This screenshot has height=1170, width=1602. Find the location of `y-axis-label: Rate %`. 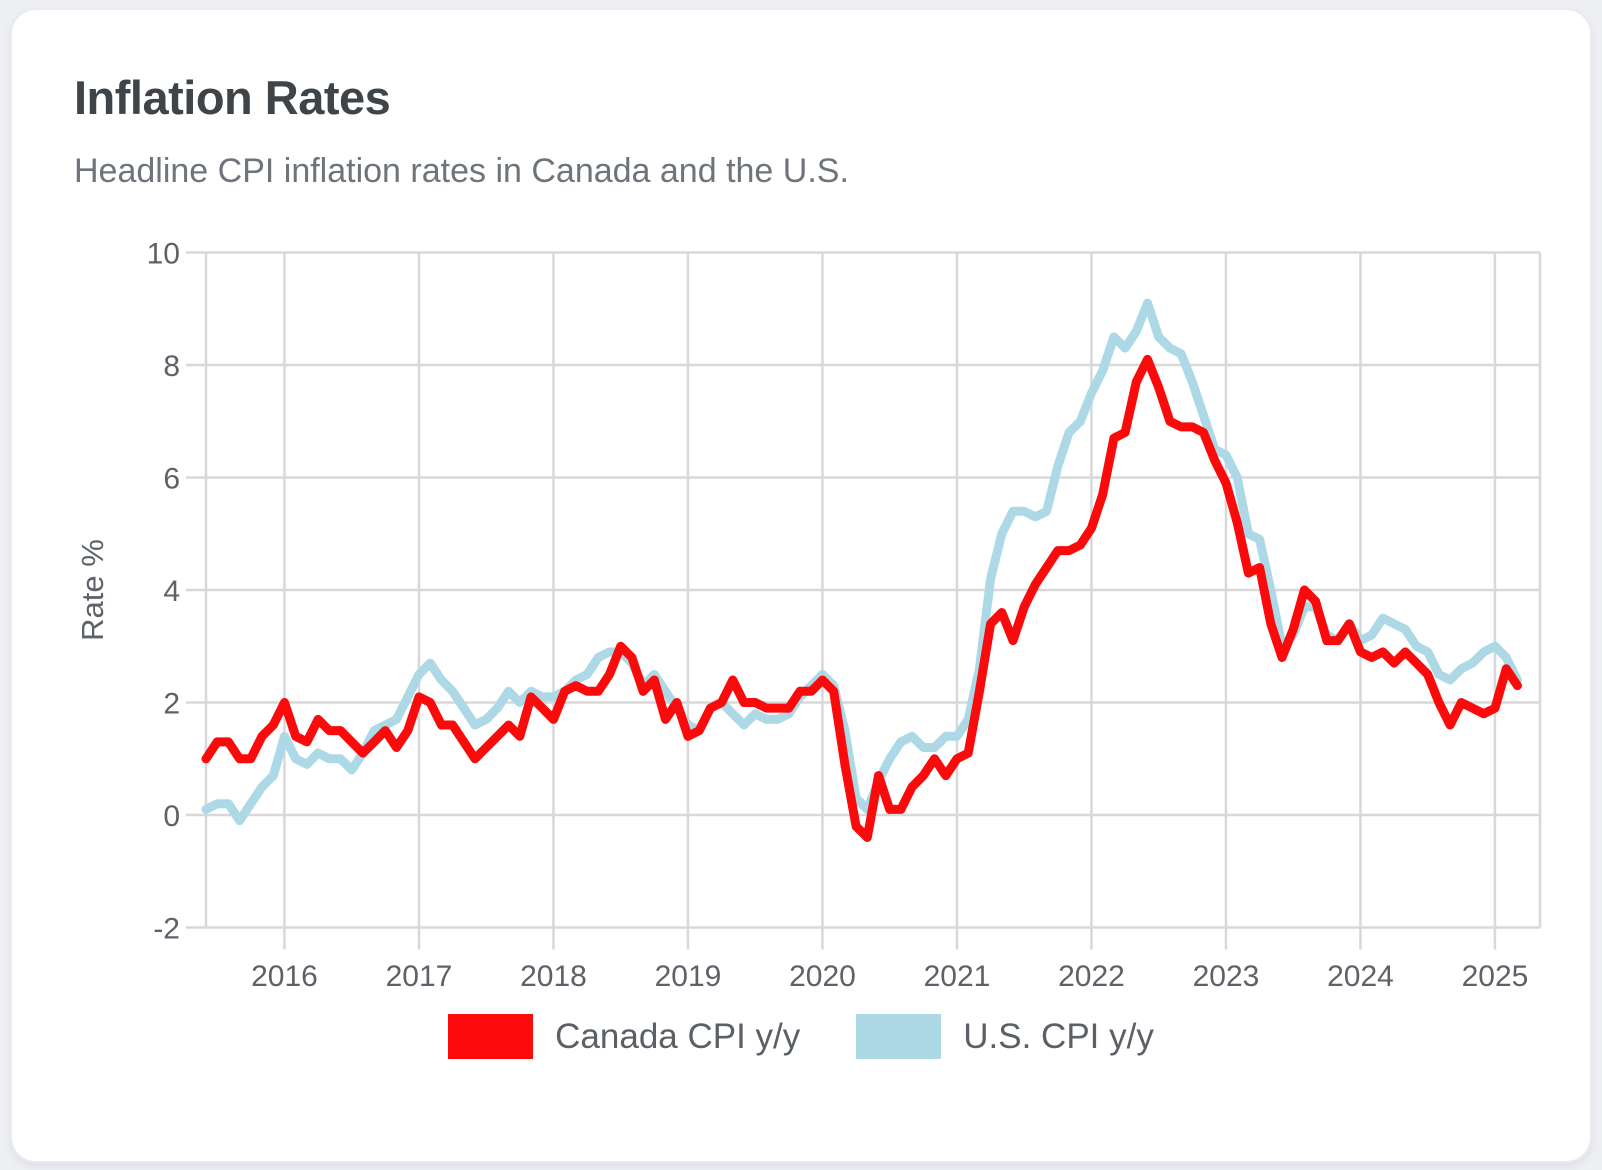

y-axis-label: Rate % is located at coordinates (92, 590).